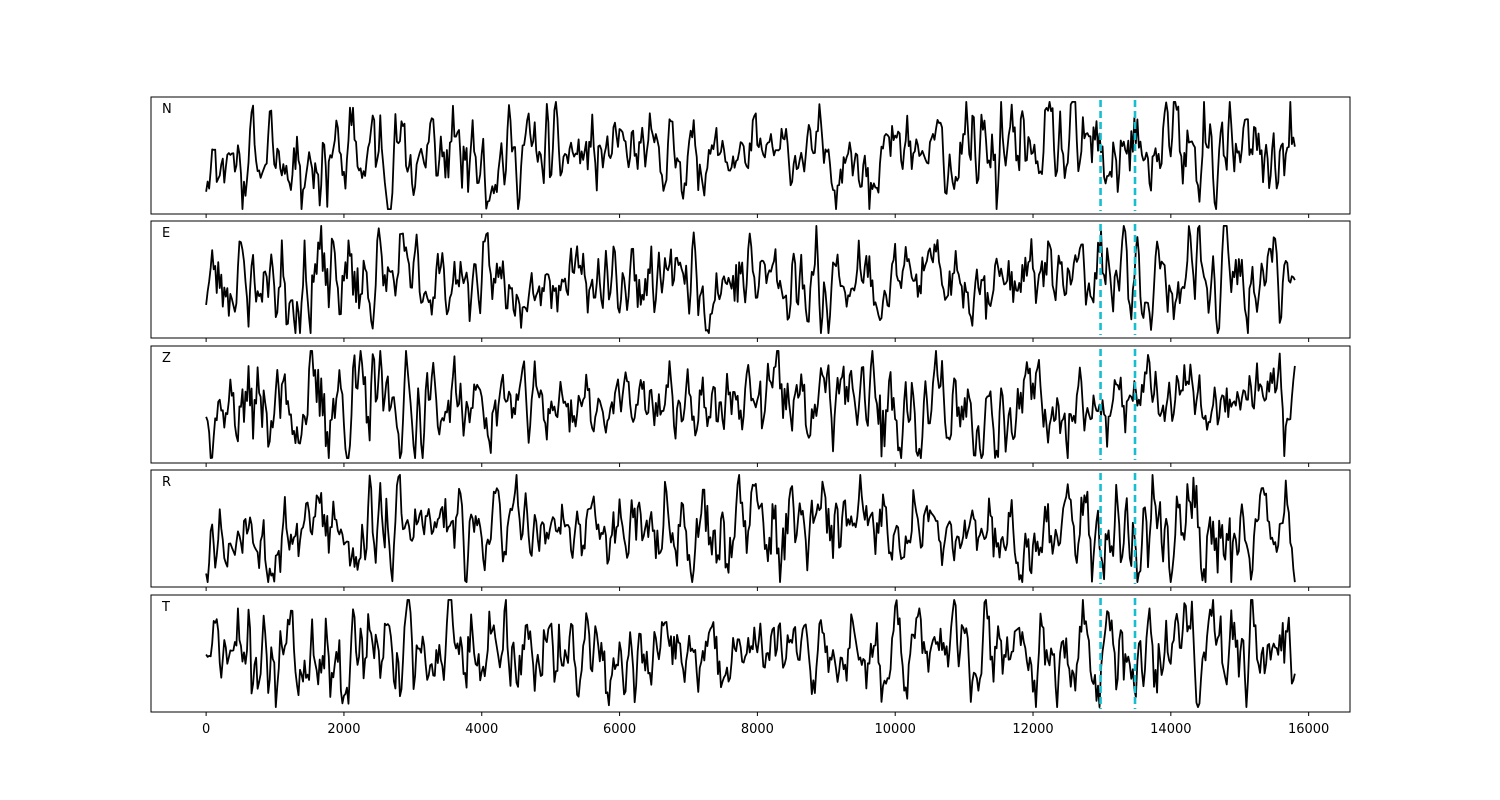 Image resolution: width=1500 pixels, height=800 pixels. Describe the element at coordinates (757, 729) in the screenshot. I see `x-tick-label: 8000` at that location.